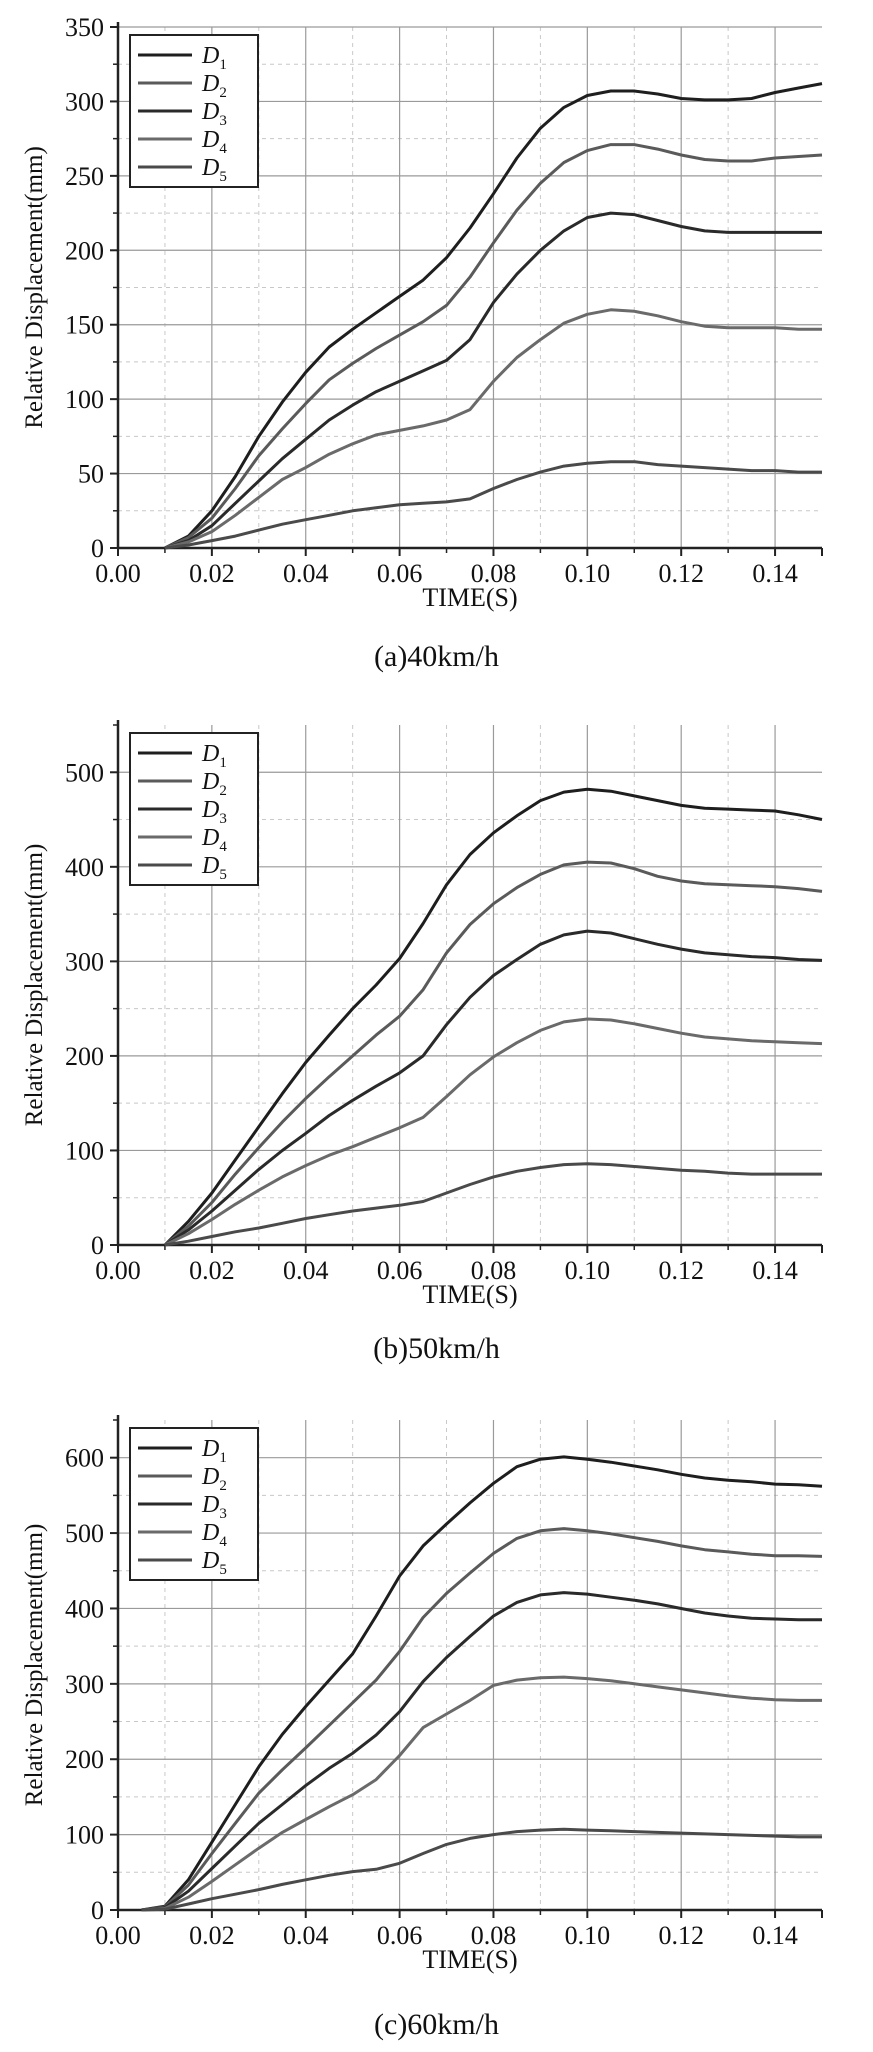 The width and height of the screenshot is (873, 2052). I want to click on y-tick-label: 350, so click(84, 27).